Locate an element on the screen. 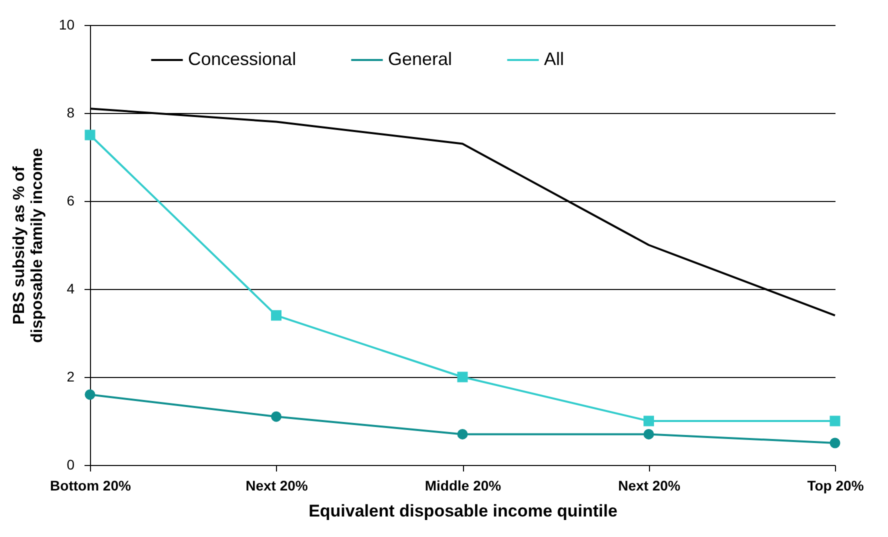 Image resolution: width=888 pixels, height=537 pixels. y-axis-title: PBS subsidy as % of disposable family income is located at coordinates (28, 245).